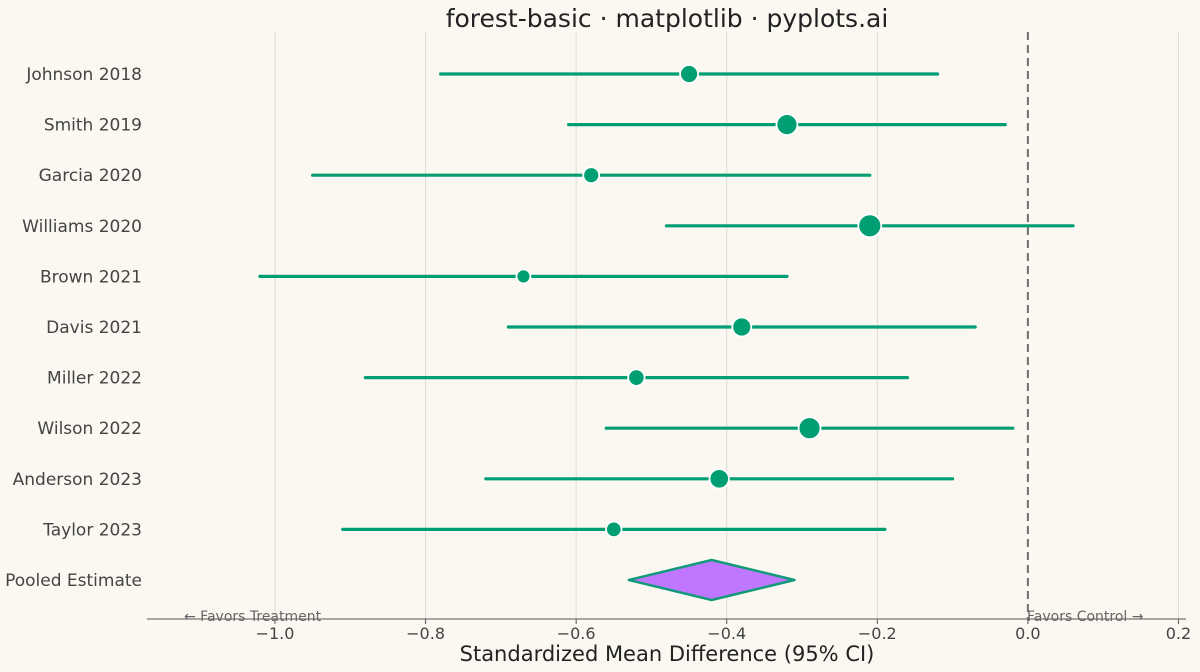 This screenshot has height=672, width=1200. What do you see at coordinates (425, 633) in the screenshot?
I see `x-tick-label: −0.8` at bounding box center [425, 633].